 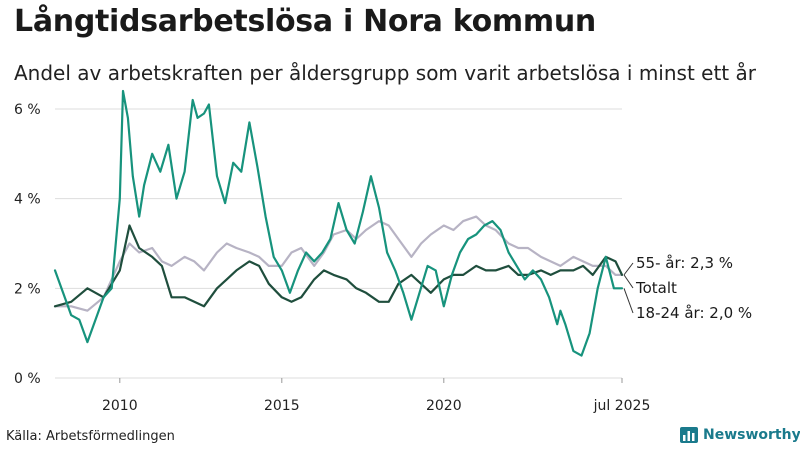 I want to click on y-tick-label: 6 %, so click(x=27, y=110).